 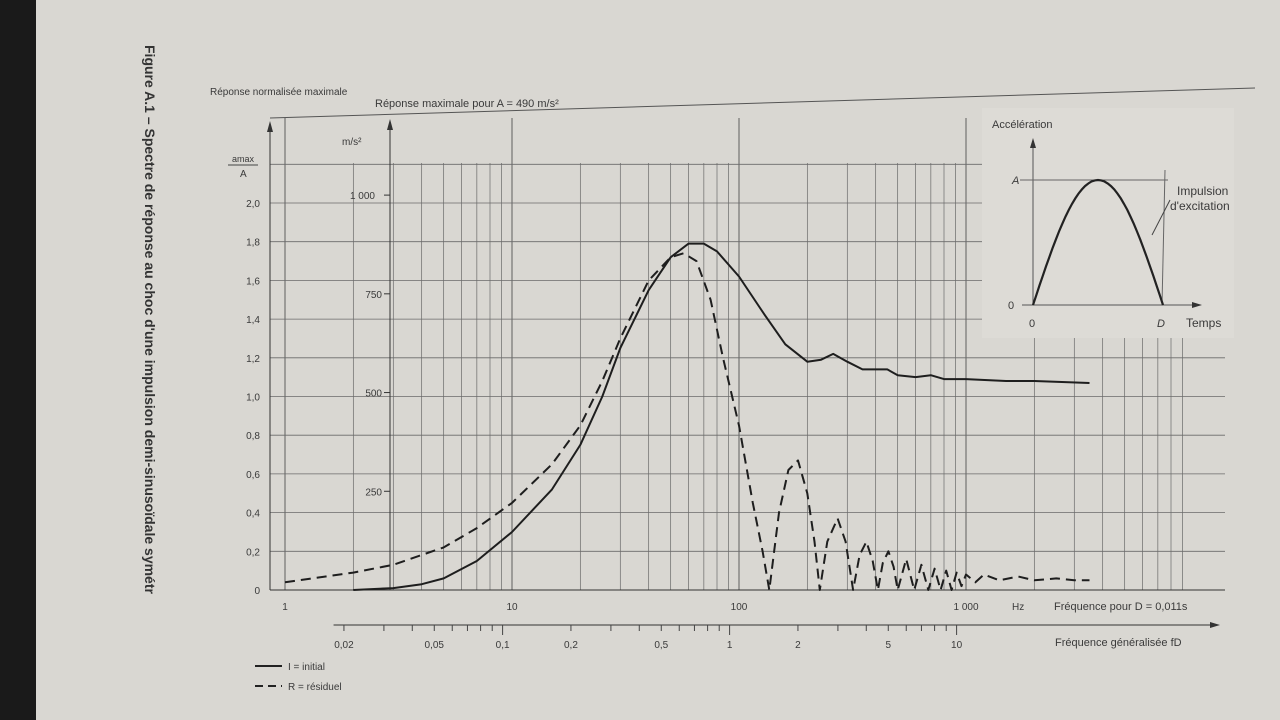 What do you see at coordinates (661, 645) in the screenshot?
I see `x2-tick-label: 0,5` at bounding box center [661, 645].